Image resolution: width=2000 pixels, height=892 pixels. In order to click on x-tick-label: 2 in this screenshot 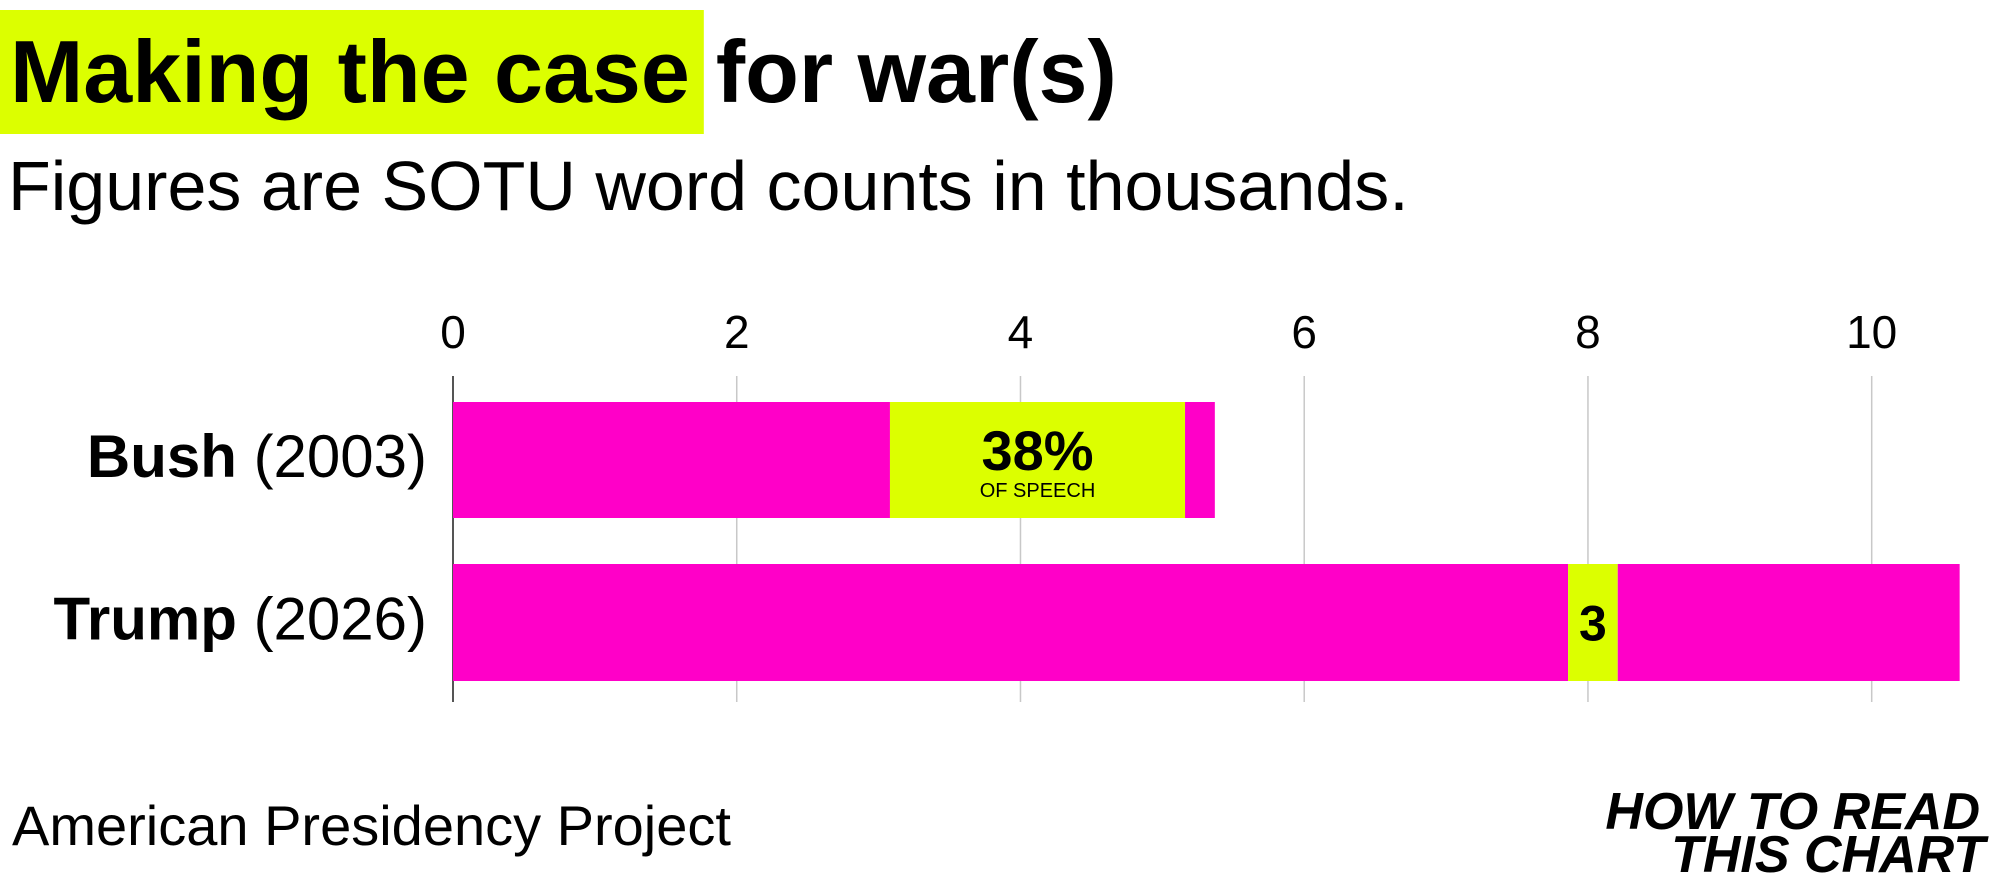, I will do `click(737, 332)`.